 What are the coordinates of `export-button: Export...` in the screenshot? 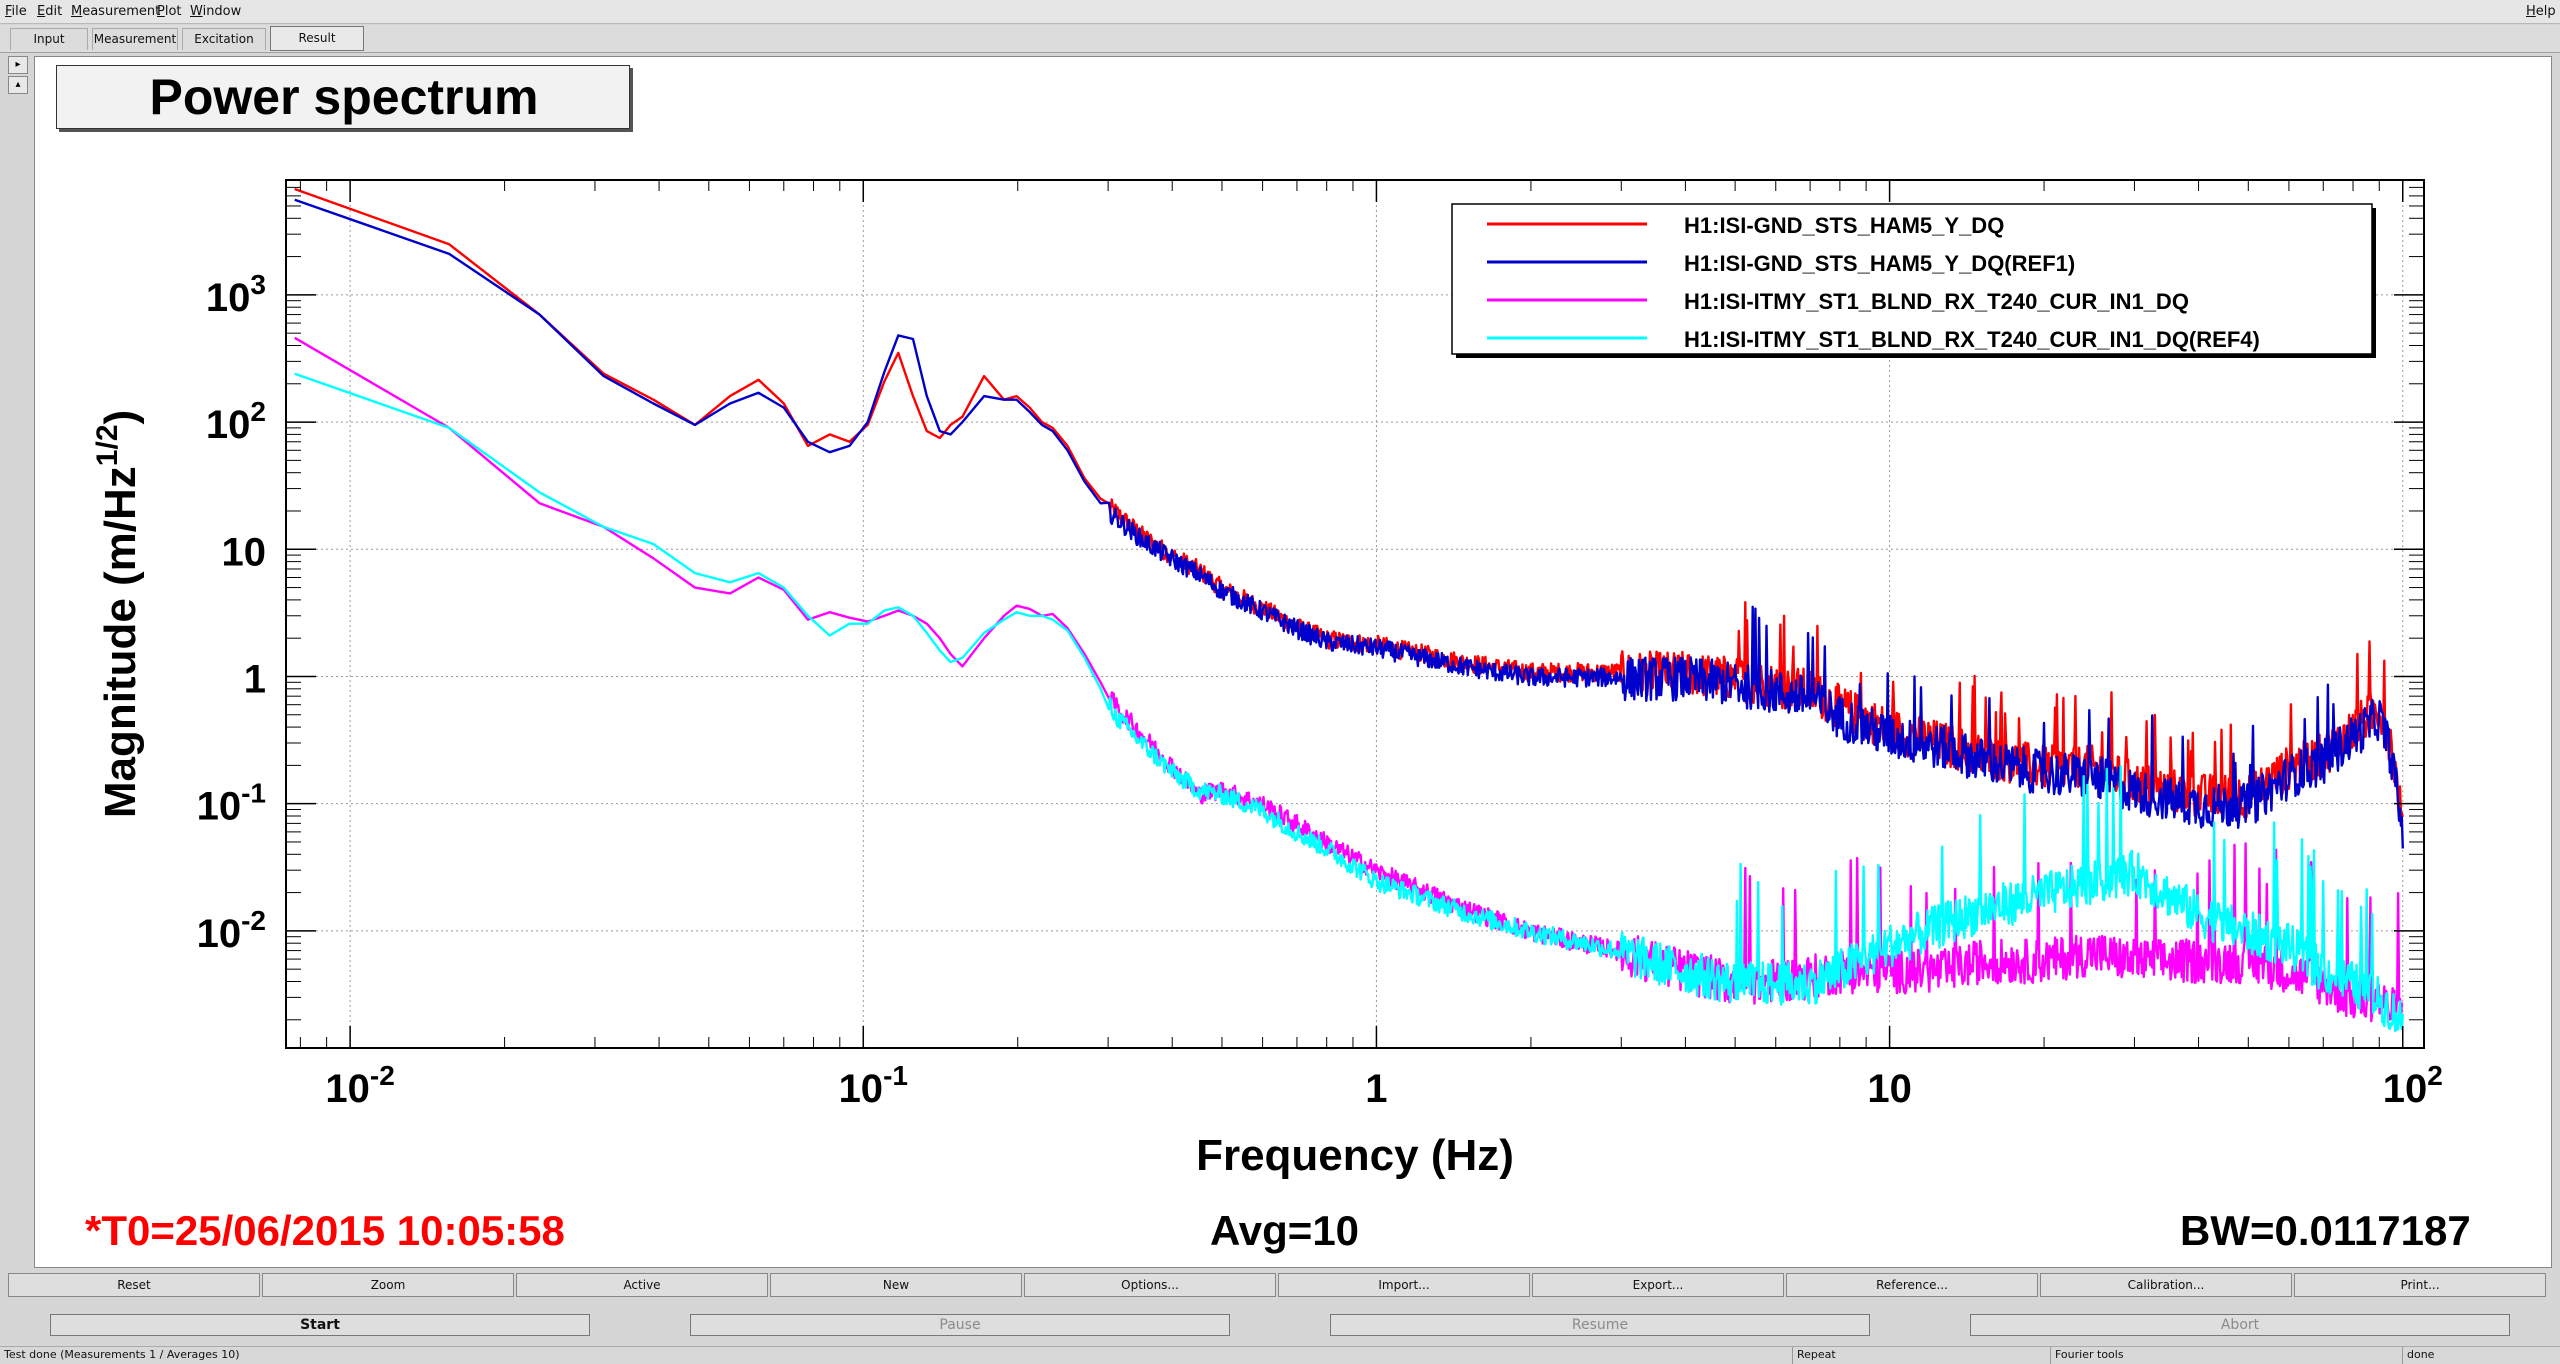 It's located at (1658, 1285).